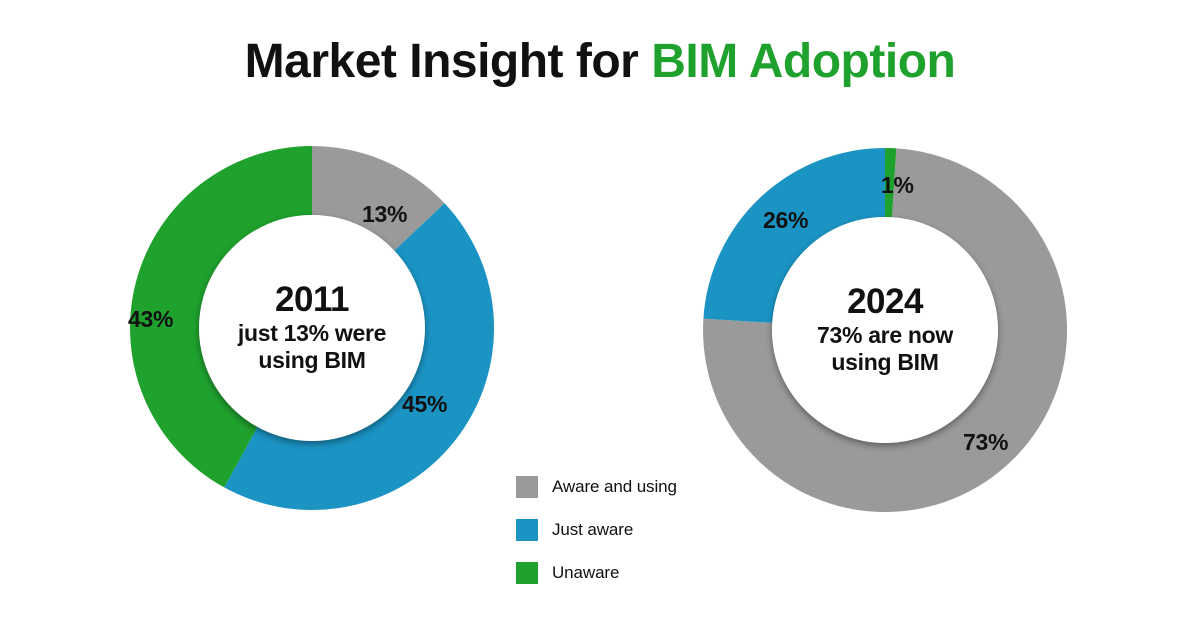  What do you see at coordinates (885, 362) in the screenshot?
I see `donut-2024-caption-line-2: using BIM` at bounding box center [885, 362].